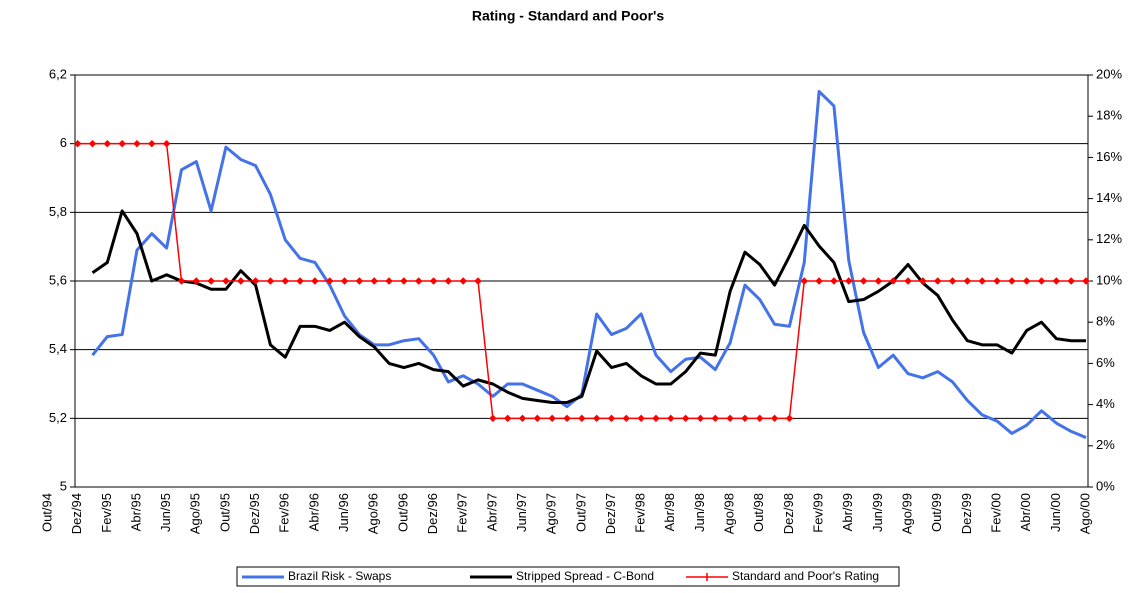 The height and width of the screenshot is (593, 1136). What do you see at coordinates (58, 211) in the screenshot?
I see `y-tick-label: 5,8` at bounding box center [58, 211].